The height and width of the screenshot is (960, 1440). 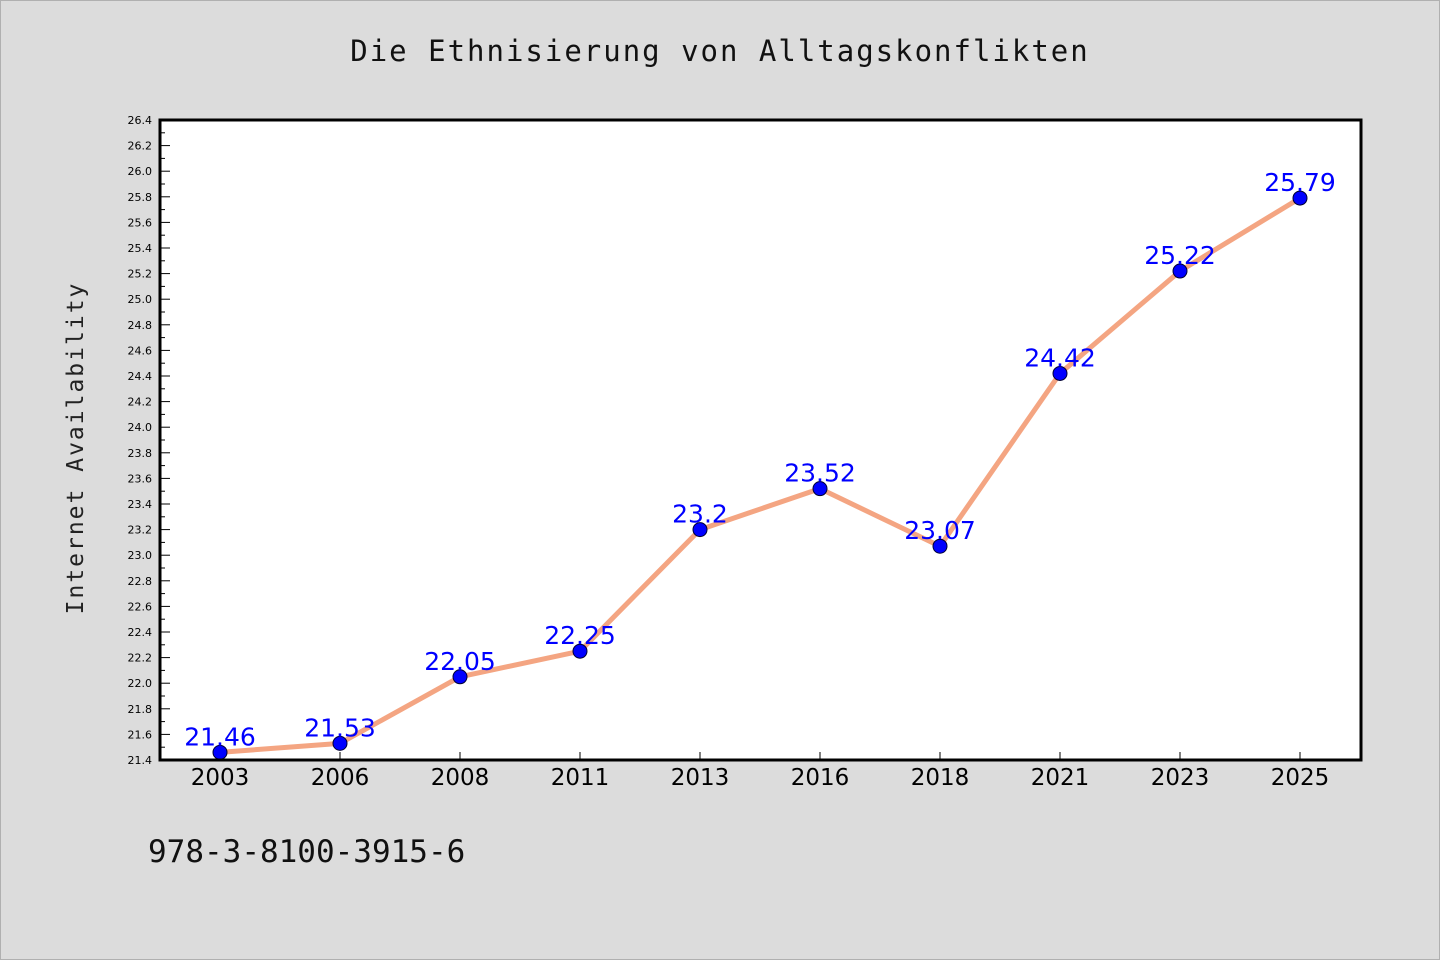 I want to click on y-tick-label: 21.6, so click(x=140, y=734).